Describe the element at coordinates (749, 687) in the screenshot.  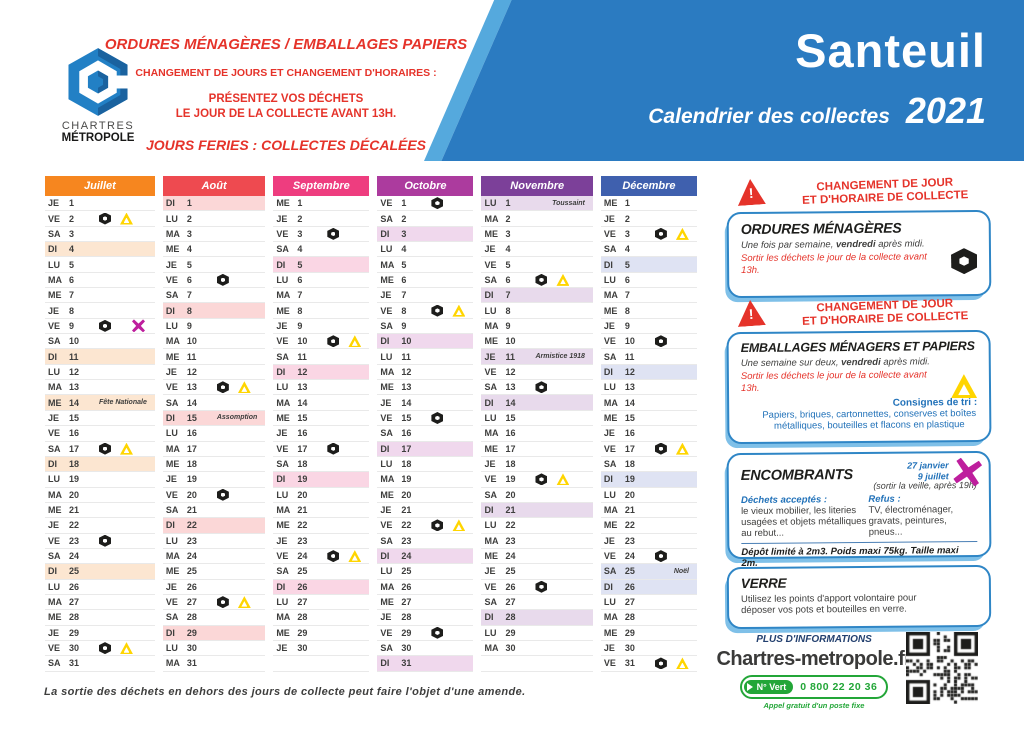
I see `play-icon` at that location.